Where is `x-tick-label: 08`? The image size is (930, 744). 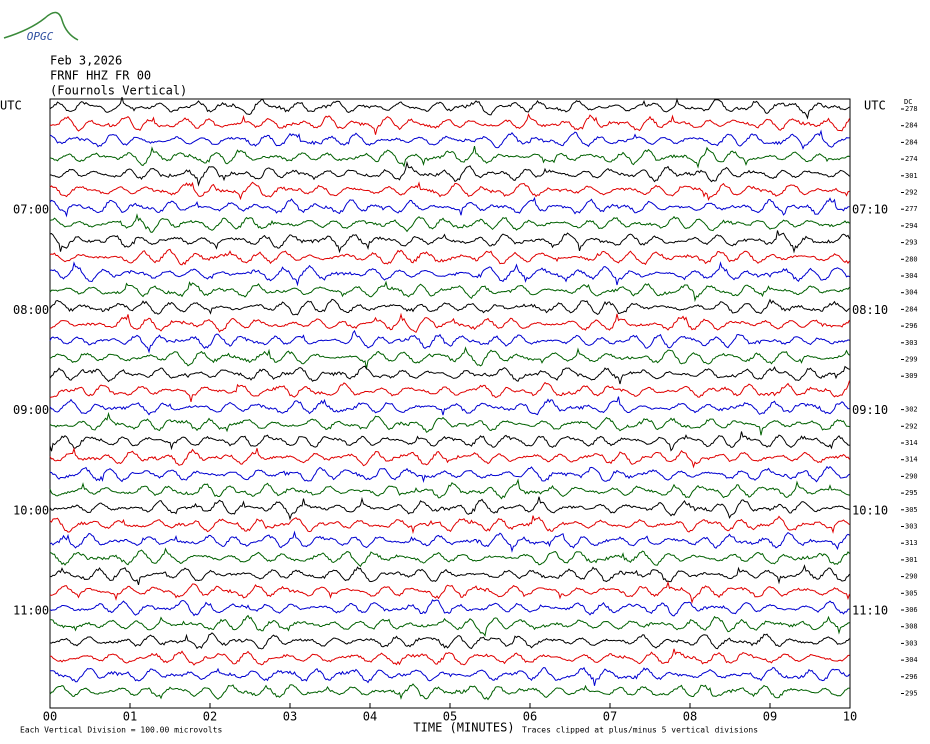 x-tick-label: 08 is located at coordinates (690, 717).